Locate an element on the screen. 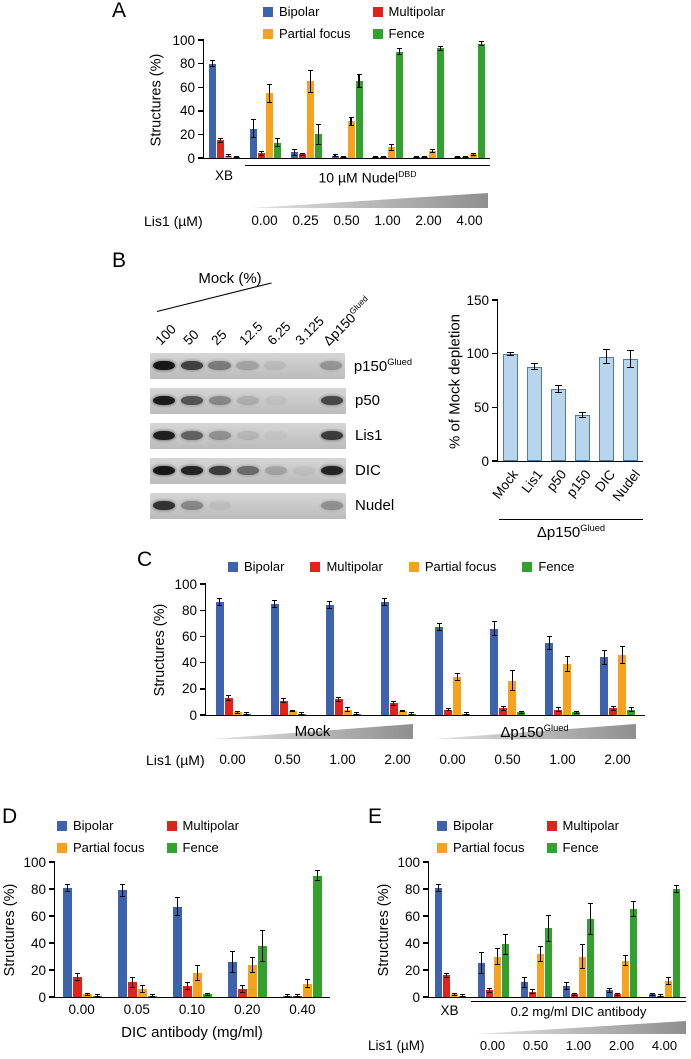 Image resolution: width=691 pixels, height=1059 pixels. blot-lane-label: 50 is located at coordinates (190, 337).